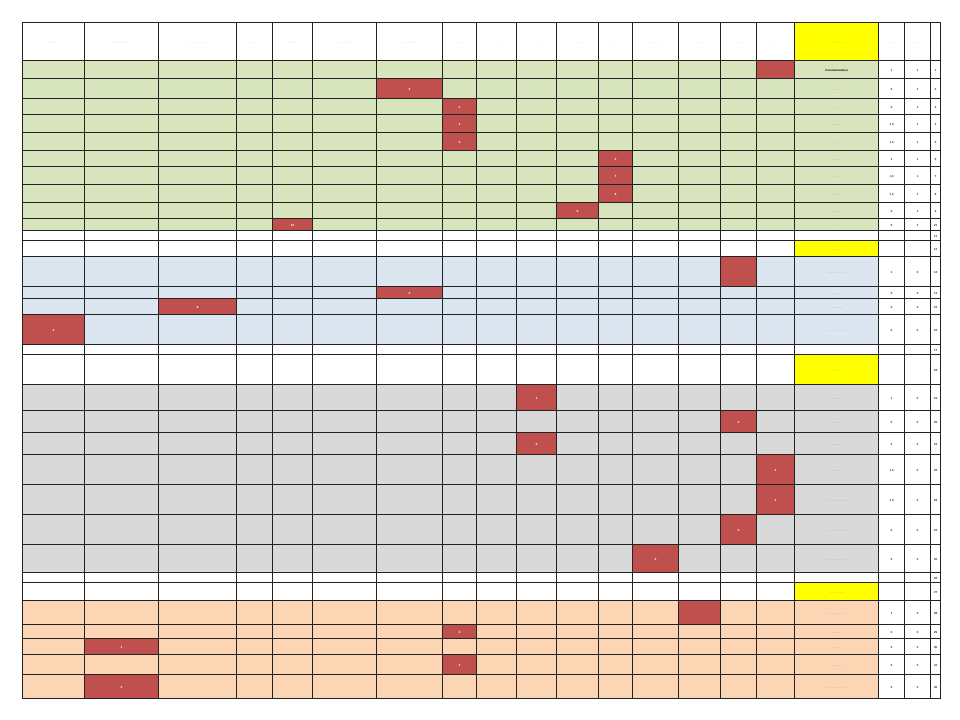 The height and width of the screenshot is (720, 960). What do you see at coordinates (577, 210) in the screenshot?
I see `marked-cell: 9` at bounding box center [577, 210].